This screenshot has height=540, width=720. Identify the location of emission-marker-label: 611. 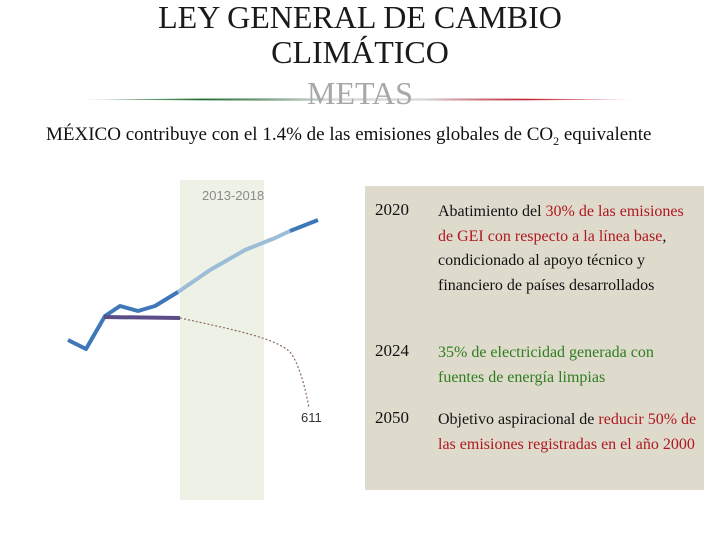
(311, 417).